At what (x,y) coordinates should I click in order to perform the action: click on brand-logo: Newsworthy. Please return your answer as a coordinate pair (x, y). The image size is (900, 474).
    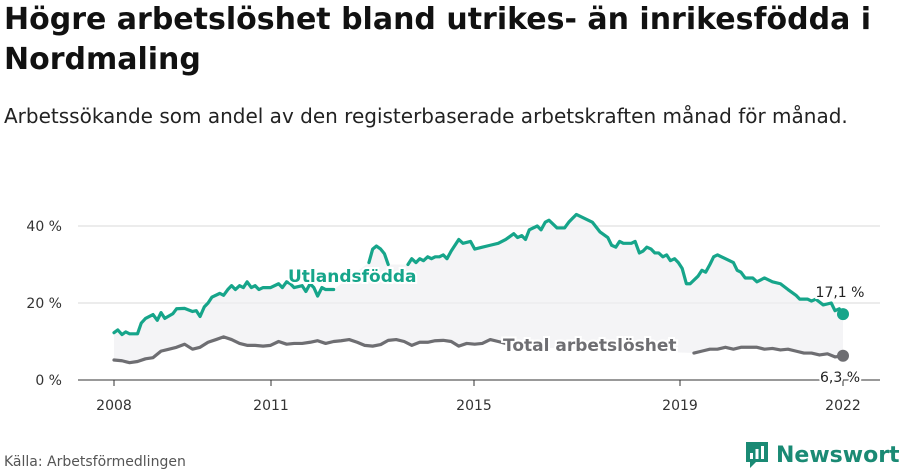
    Looking at the image, I should click on (822, 455).